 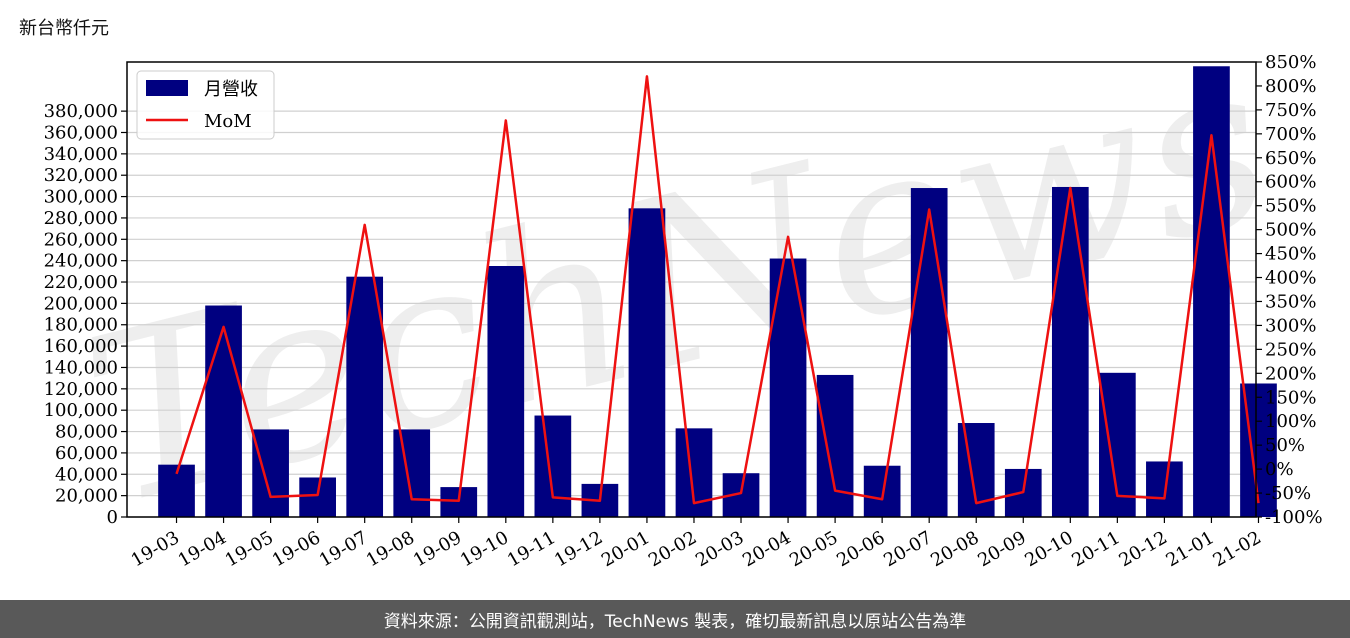 I want to click on x-tick-label: 19-12, so click(x=578, y=549).